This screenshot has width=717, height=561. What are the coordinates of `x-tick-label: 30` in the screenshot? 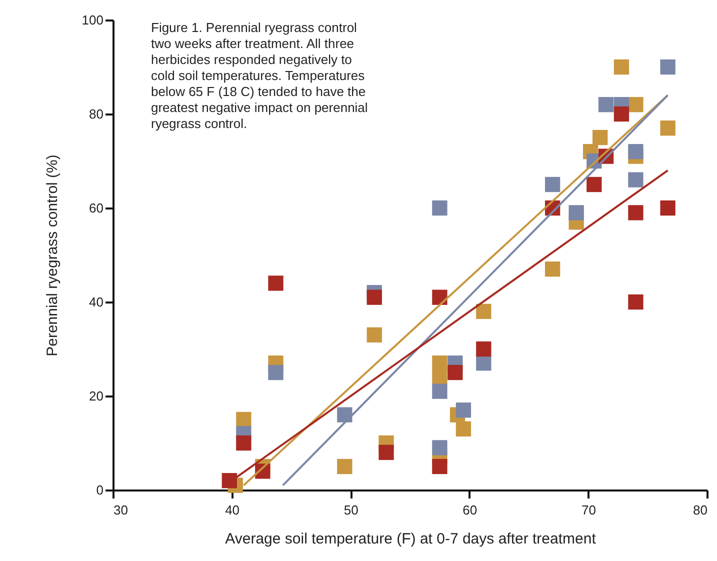 It's located at (121, 510).